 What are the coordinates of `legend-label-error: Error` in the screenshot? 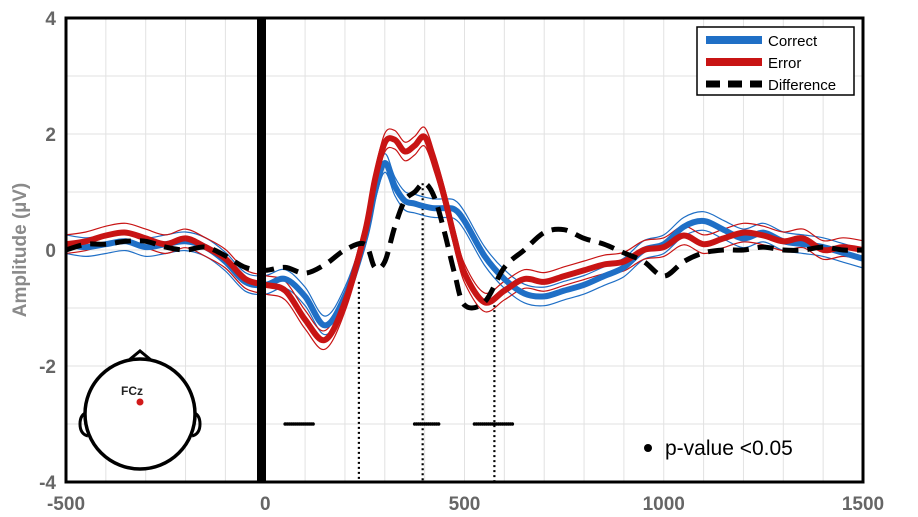 It's located at (784, 63).